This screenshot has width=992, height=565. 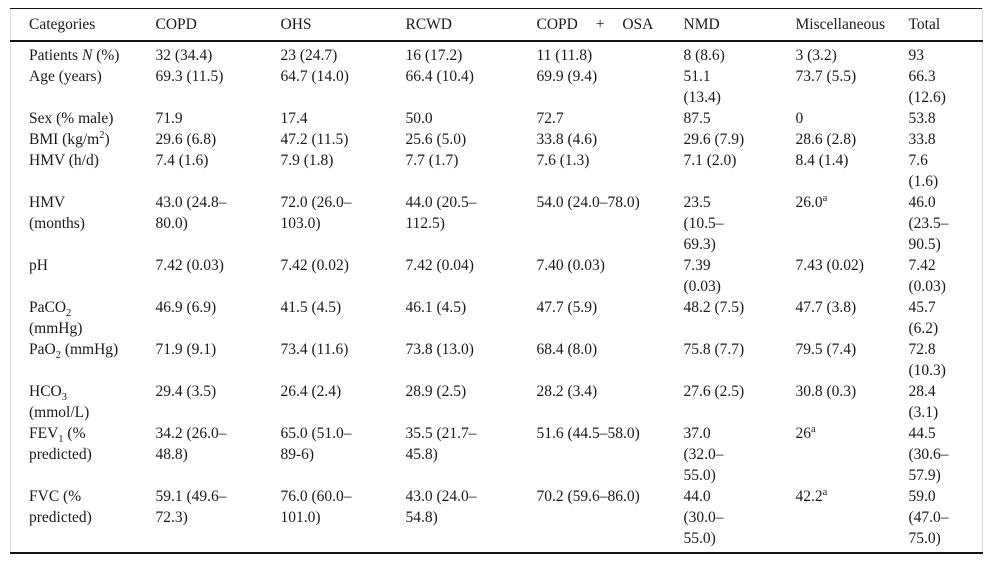 What do you see at coordinates (441, 444) in the screenshot?
I see `table-cell: 35.5 (21.7– 45.8)` at bounding box center [441, 444].